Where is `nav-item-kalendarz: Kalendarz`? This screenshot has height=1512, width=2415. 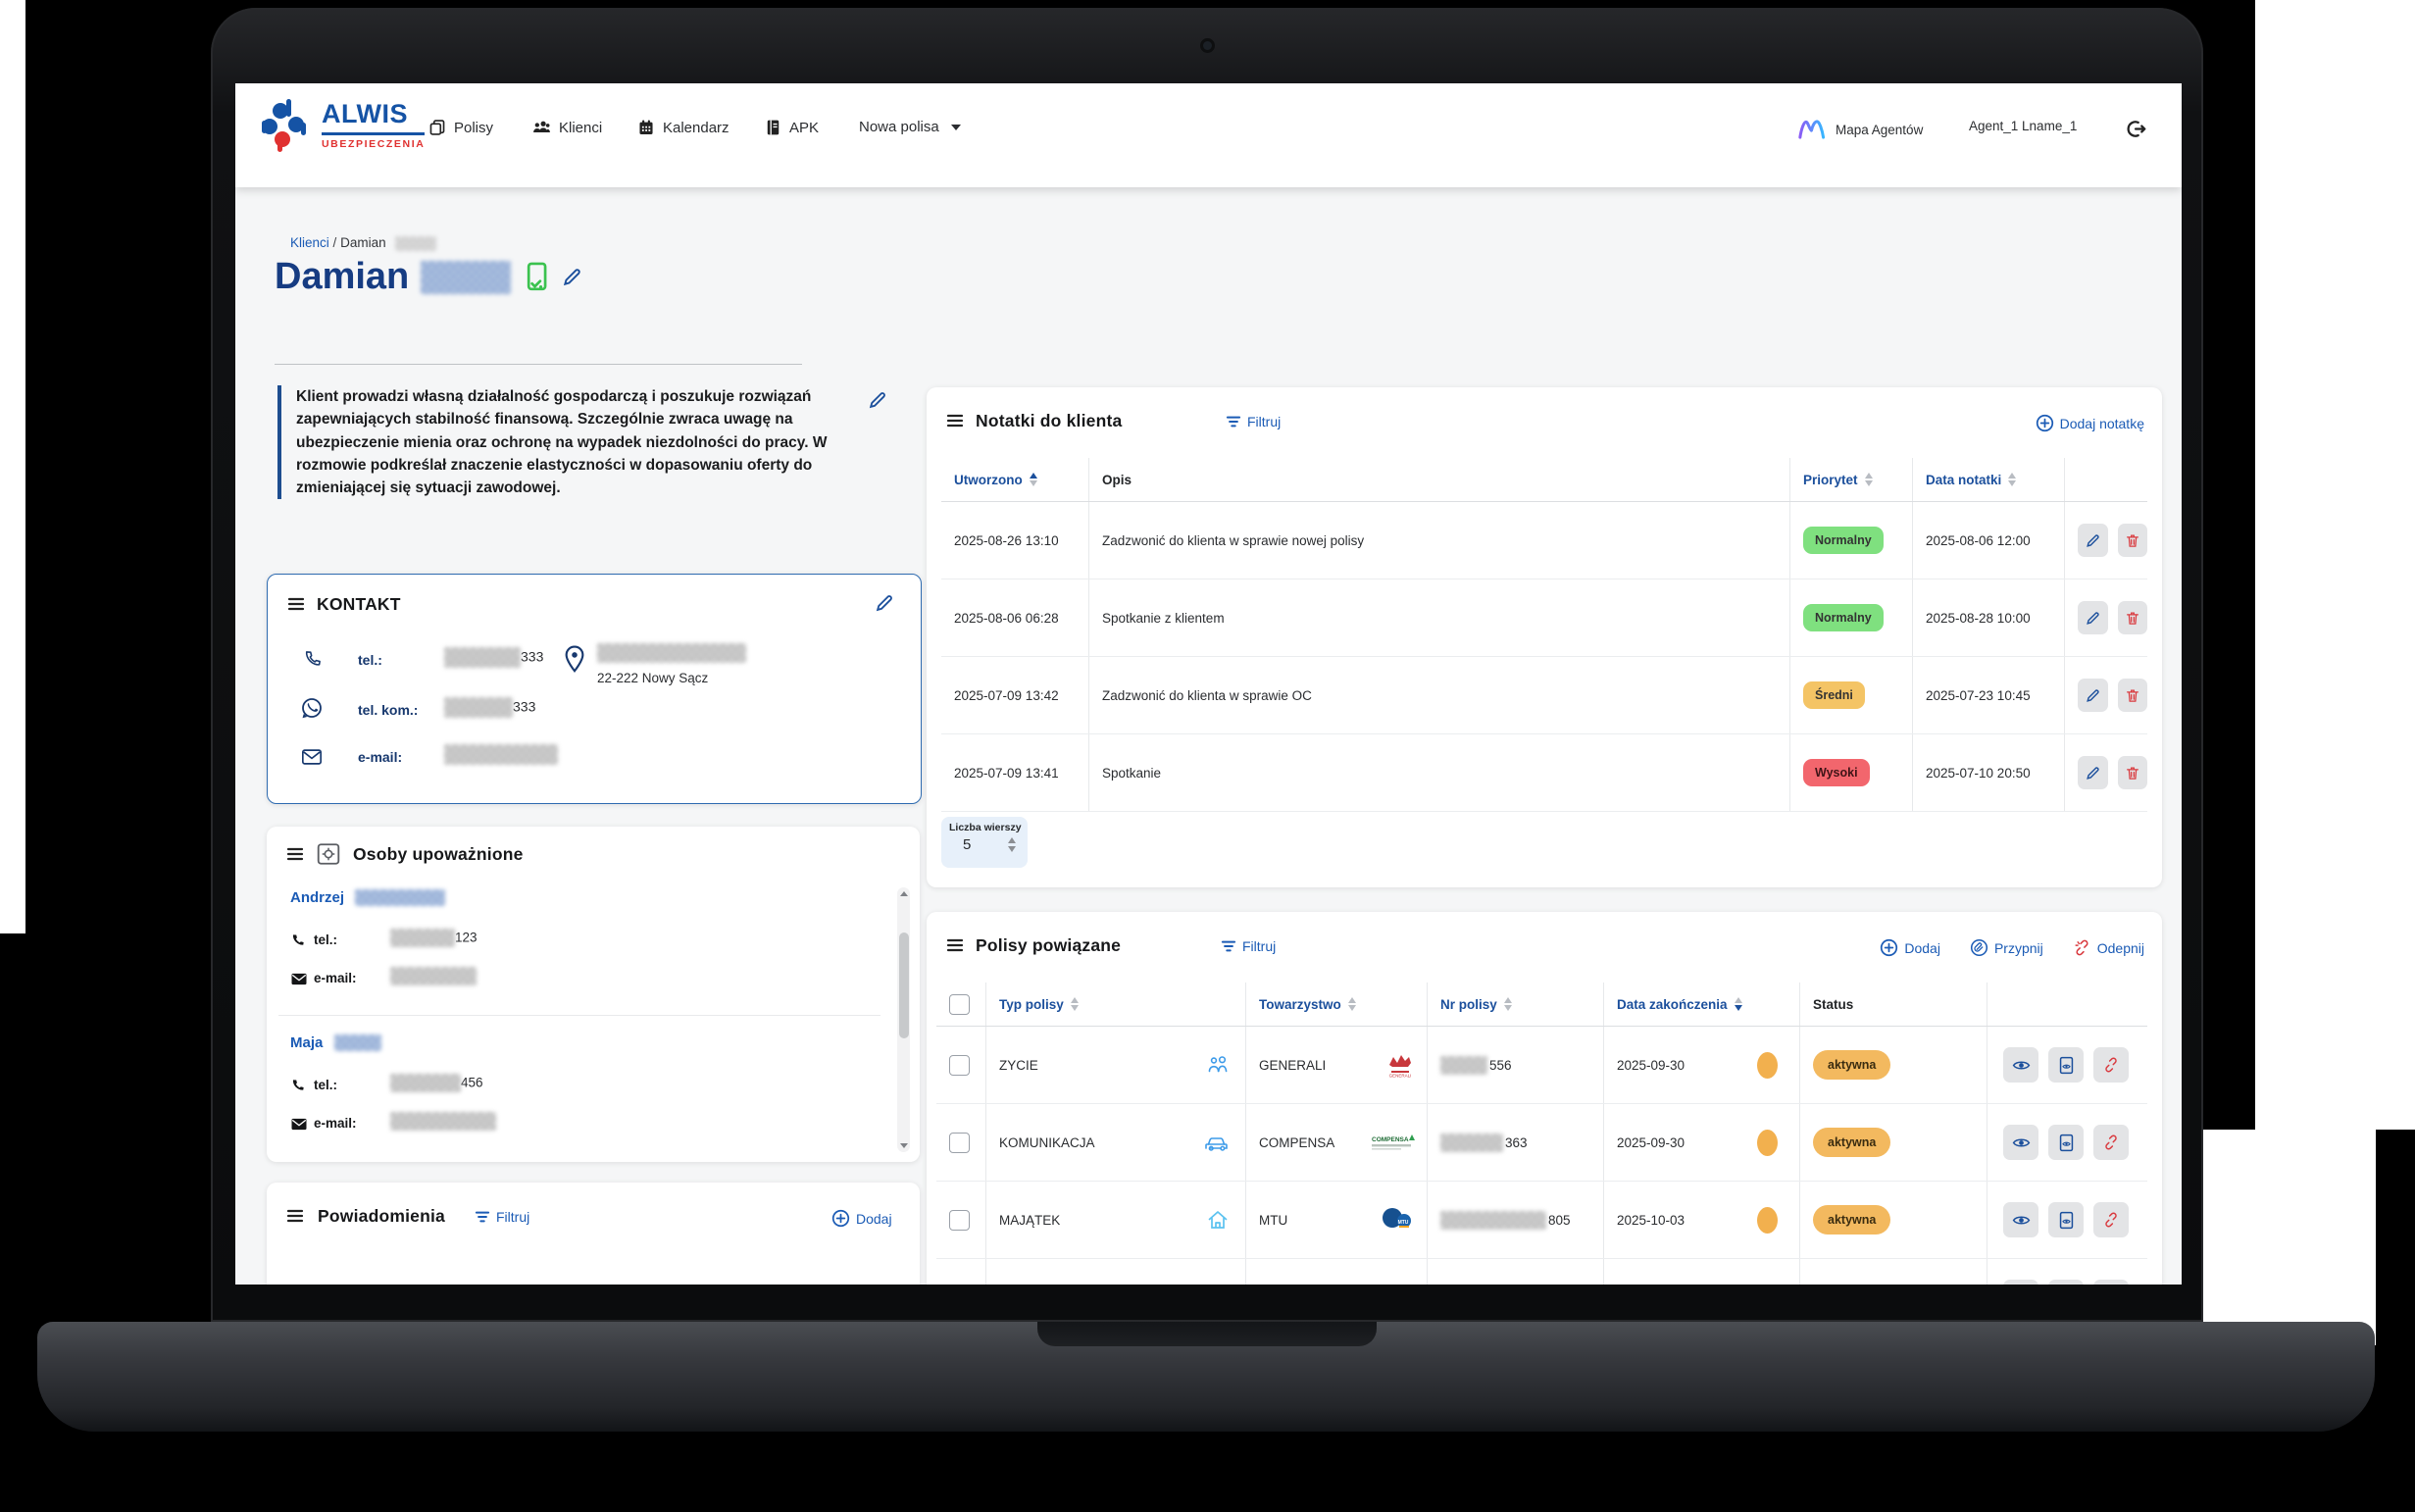
nav-item-kalendarz: Kalendarz is located at coordinates (683, 127).